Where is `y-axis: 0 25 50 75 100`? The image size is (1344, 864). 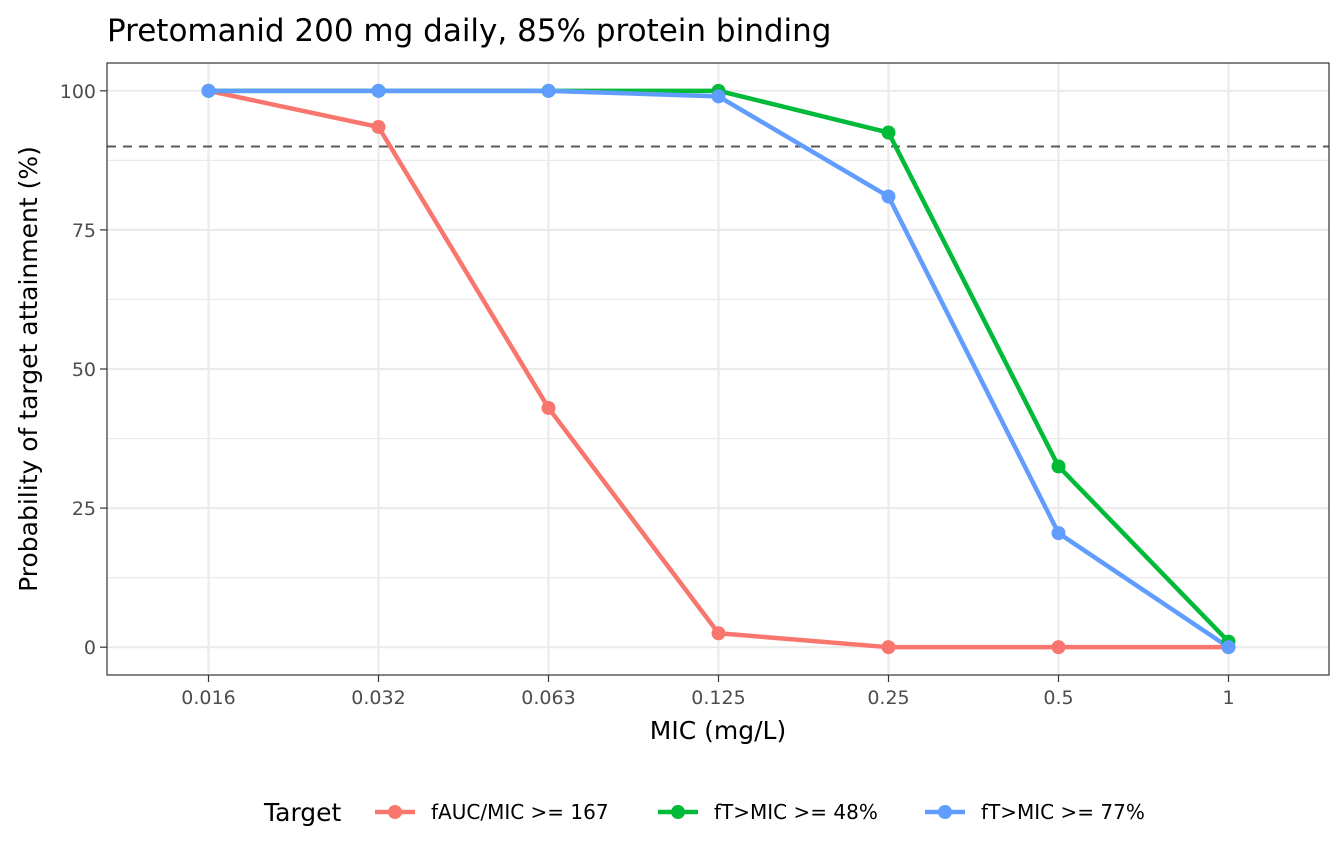
y-axis: 0 25 50 75 100 is located at coordinates (83, 370).